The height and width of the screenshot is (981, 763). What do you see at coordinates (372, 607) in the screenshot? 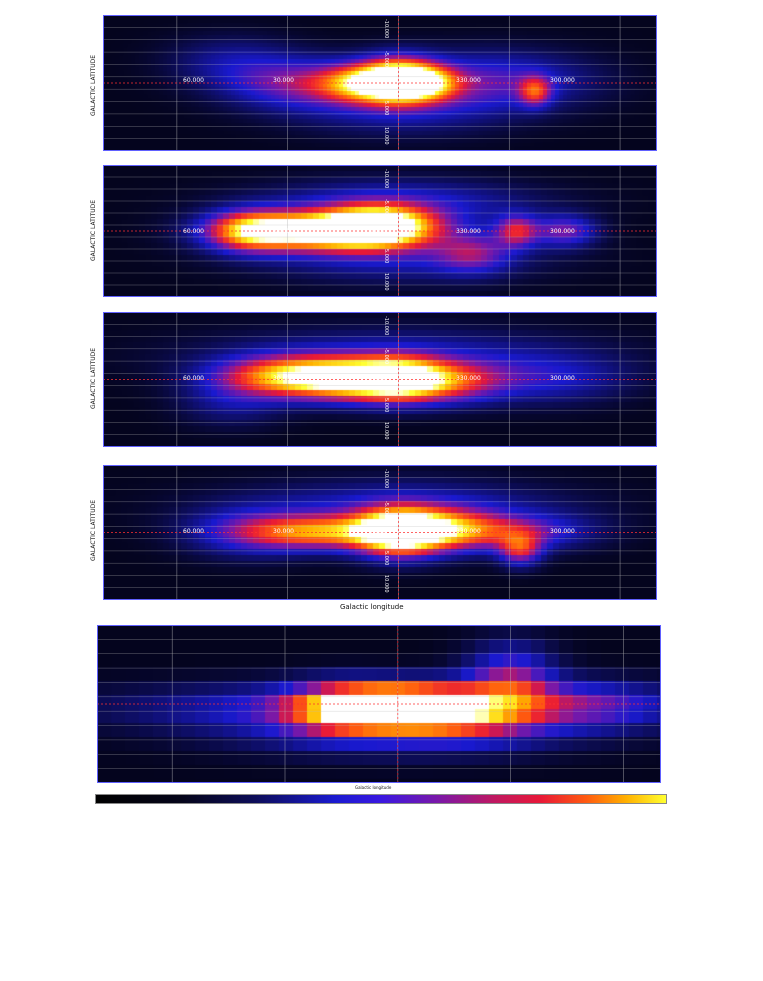
I see `x-axis-label: Galactic longitude` at bounding box center [372, 607].